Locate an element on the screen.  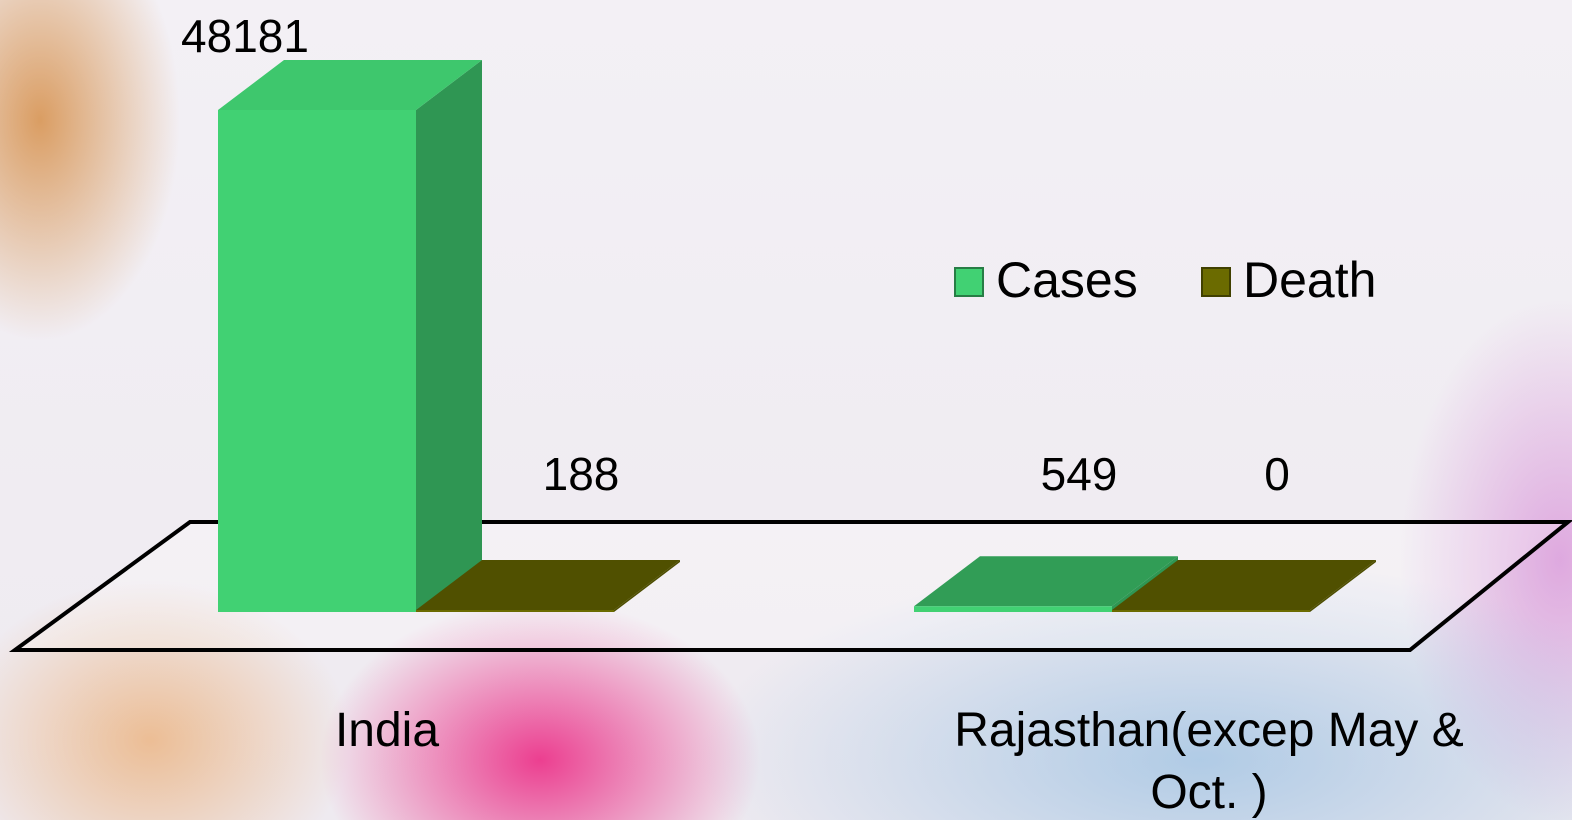
data-label: 48181 is located at coordinates (245, 36).